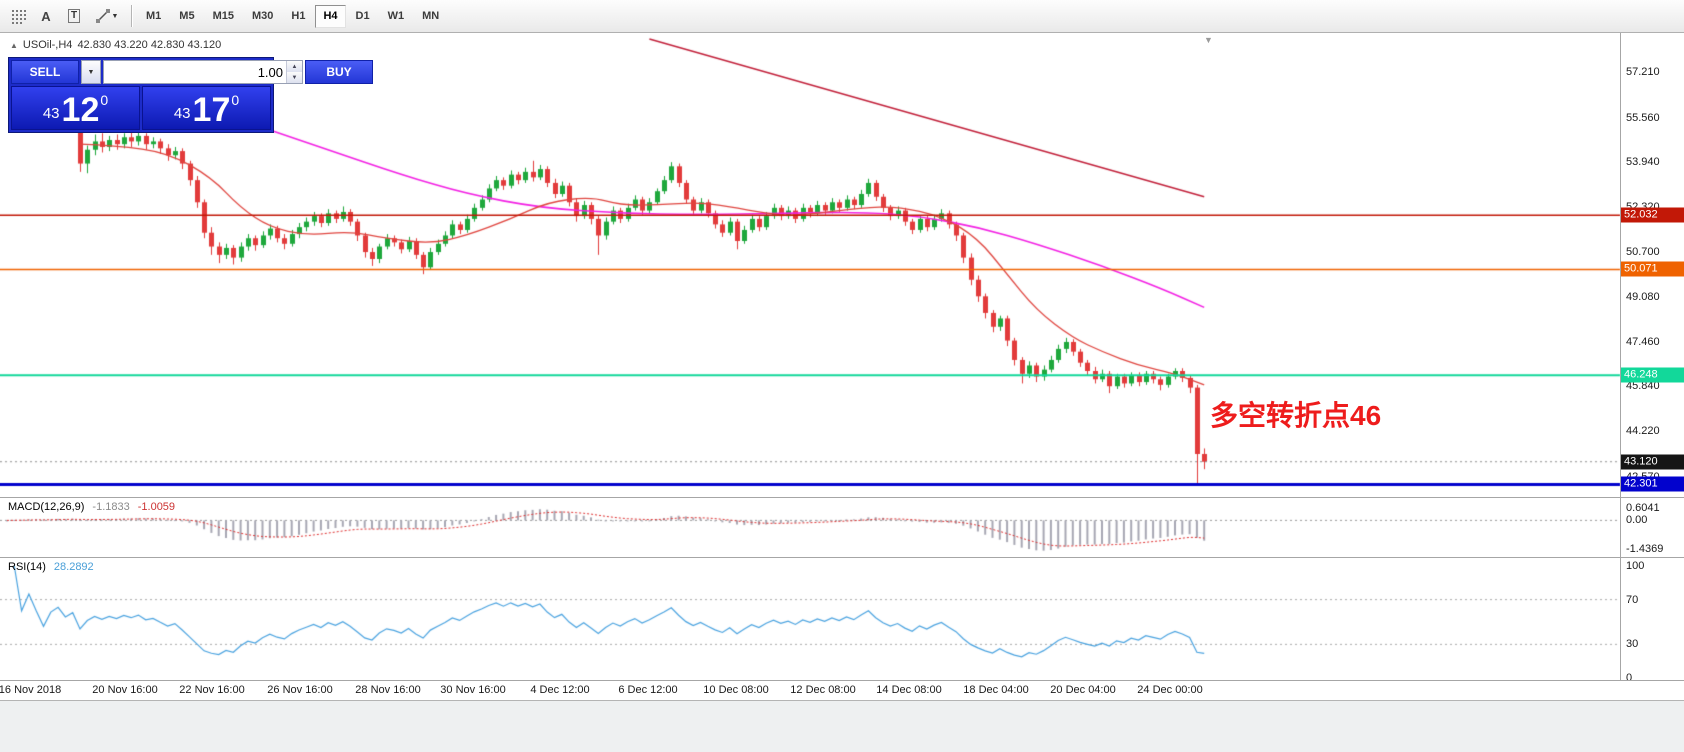 Image resolution: width=1684 pixels, height=752 pixels. I want to click on sell-button-label: SELL, so click(45, 72).